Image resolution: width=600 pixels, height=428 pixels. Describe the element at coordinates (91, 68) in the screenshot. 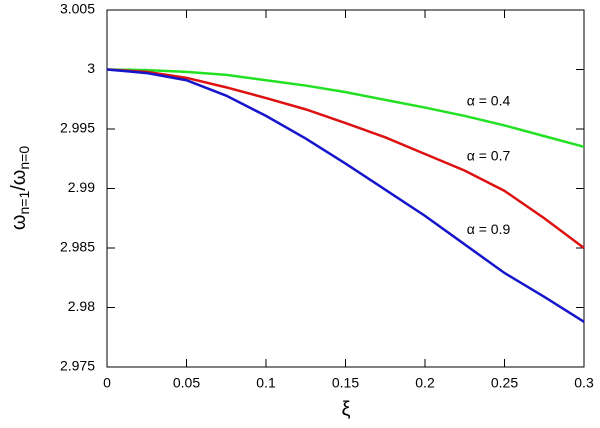

I see `y-tick-label: 3` at that location.